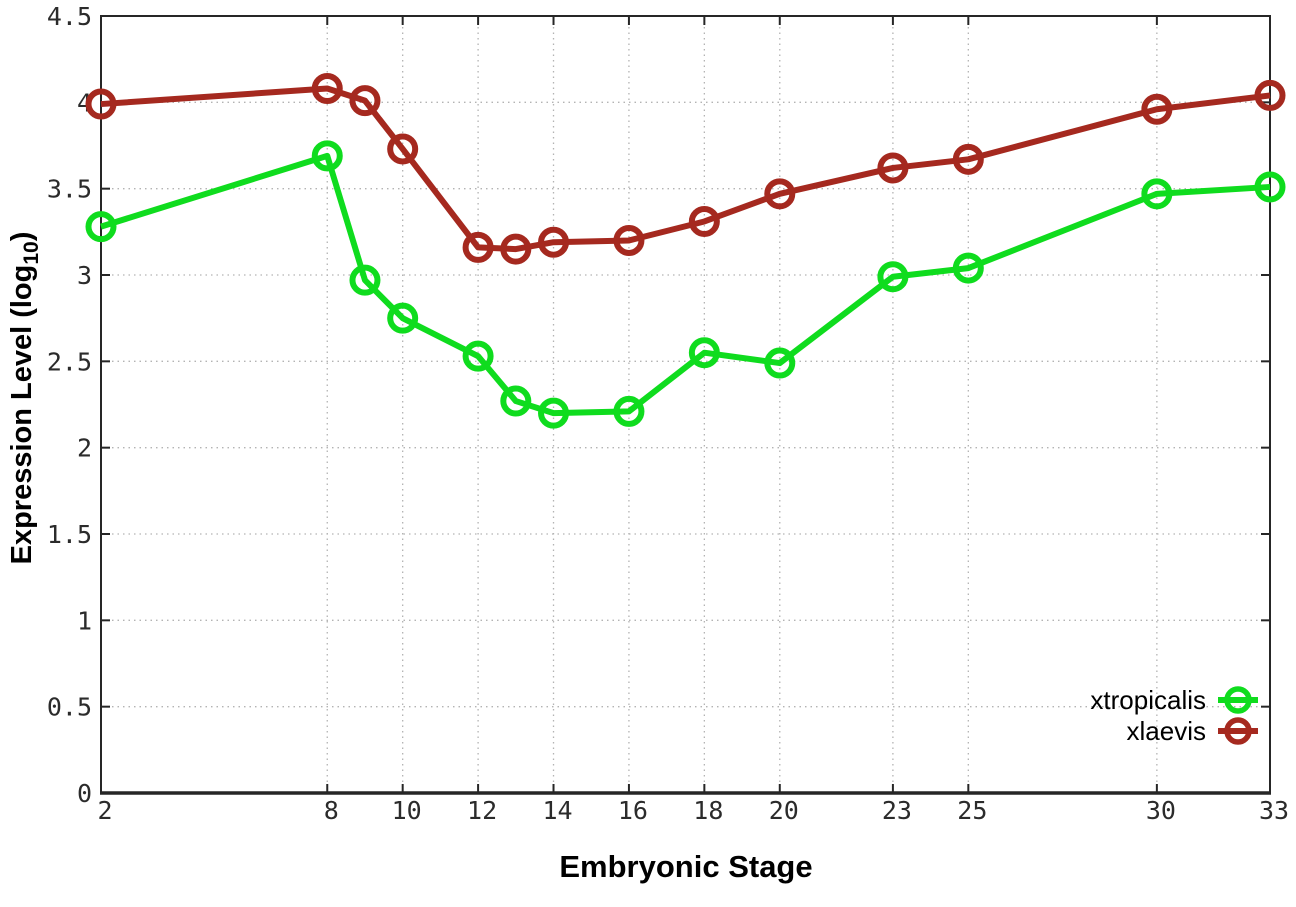 The image size is (1296, 907). What do you see at coordinates (557, 810) in the screenshot?
I see `x-tick-label: 14` at bounding box center [557, 810].